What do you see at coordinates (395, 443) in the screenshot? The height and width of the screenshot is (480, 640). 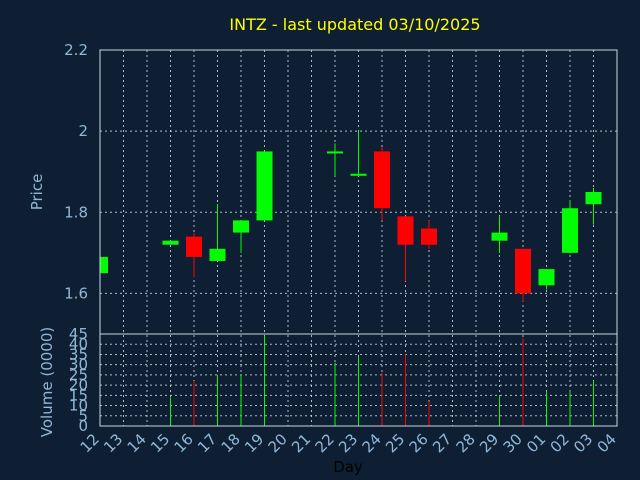 I see `x-tick-label: 25` at bounding box center [395, 443].